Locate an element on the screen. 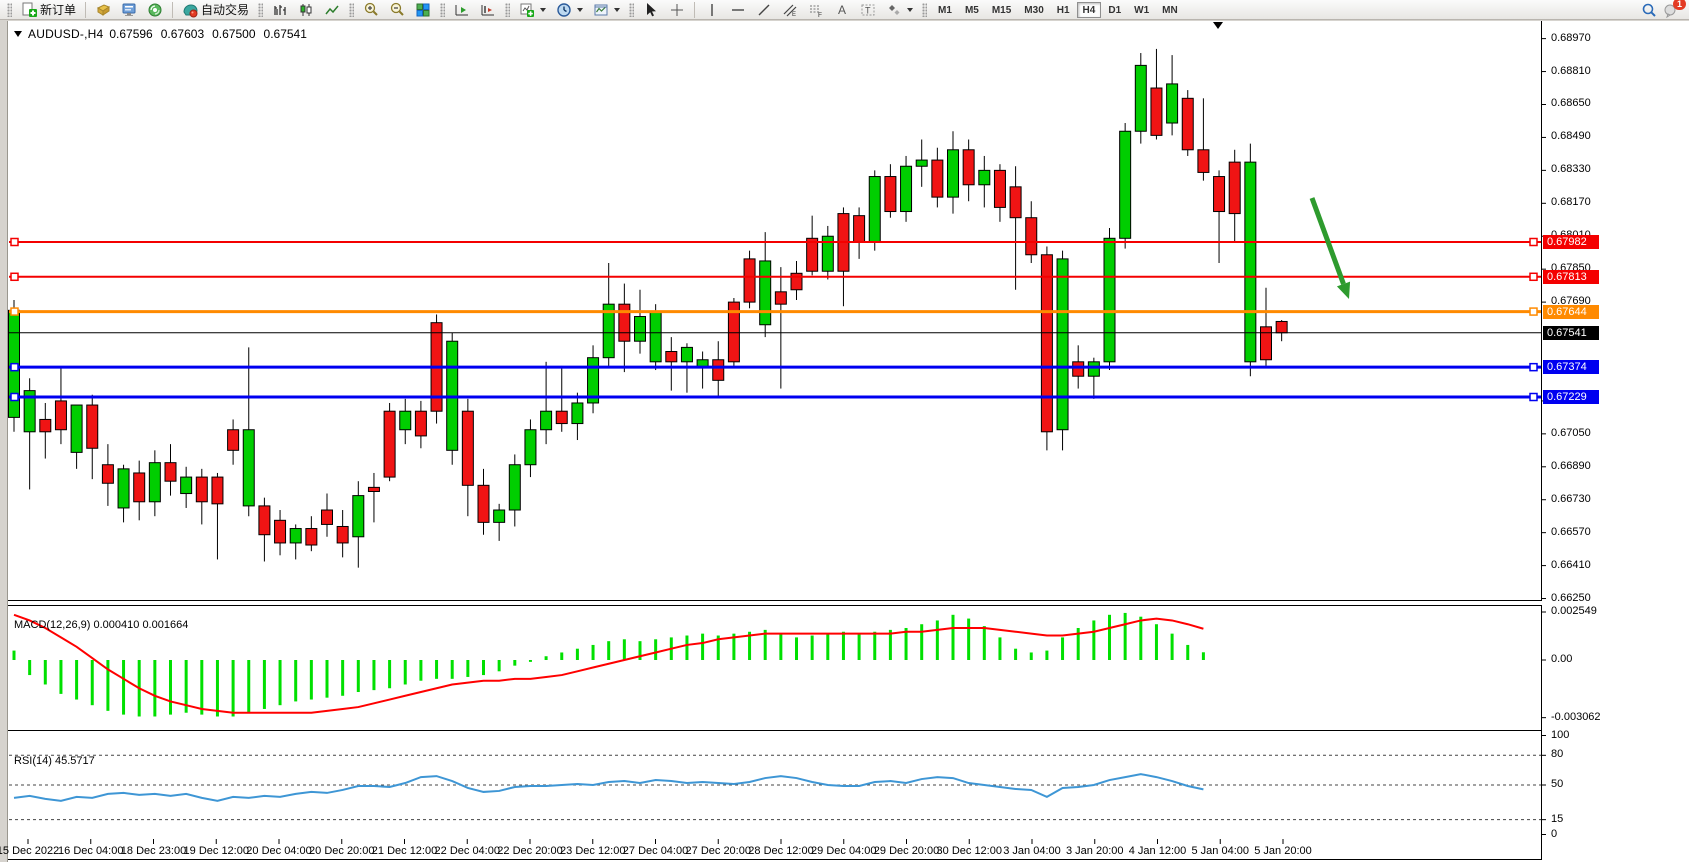 The height and width of the screenshot is (862, 1689). price-tag-support-2: 0.67229 is located at coordinates (1571, 397).